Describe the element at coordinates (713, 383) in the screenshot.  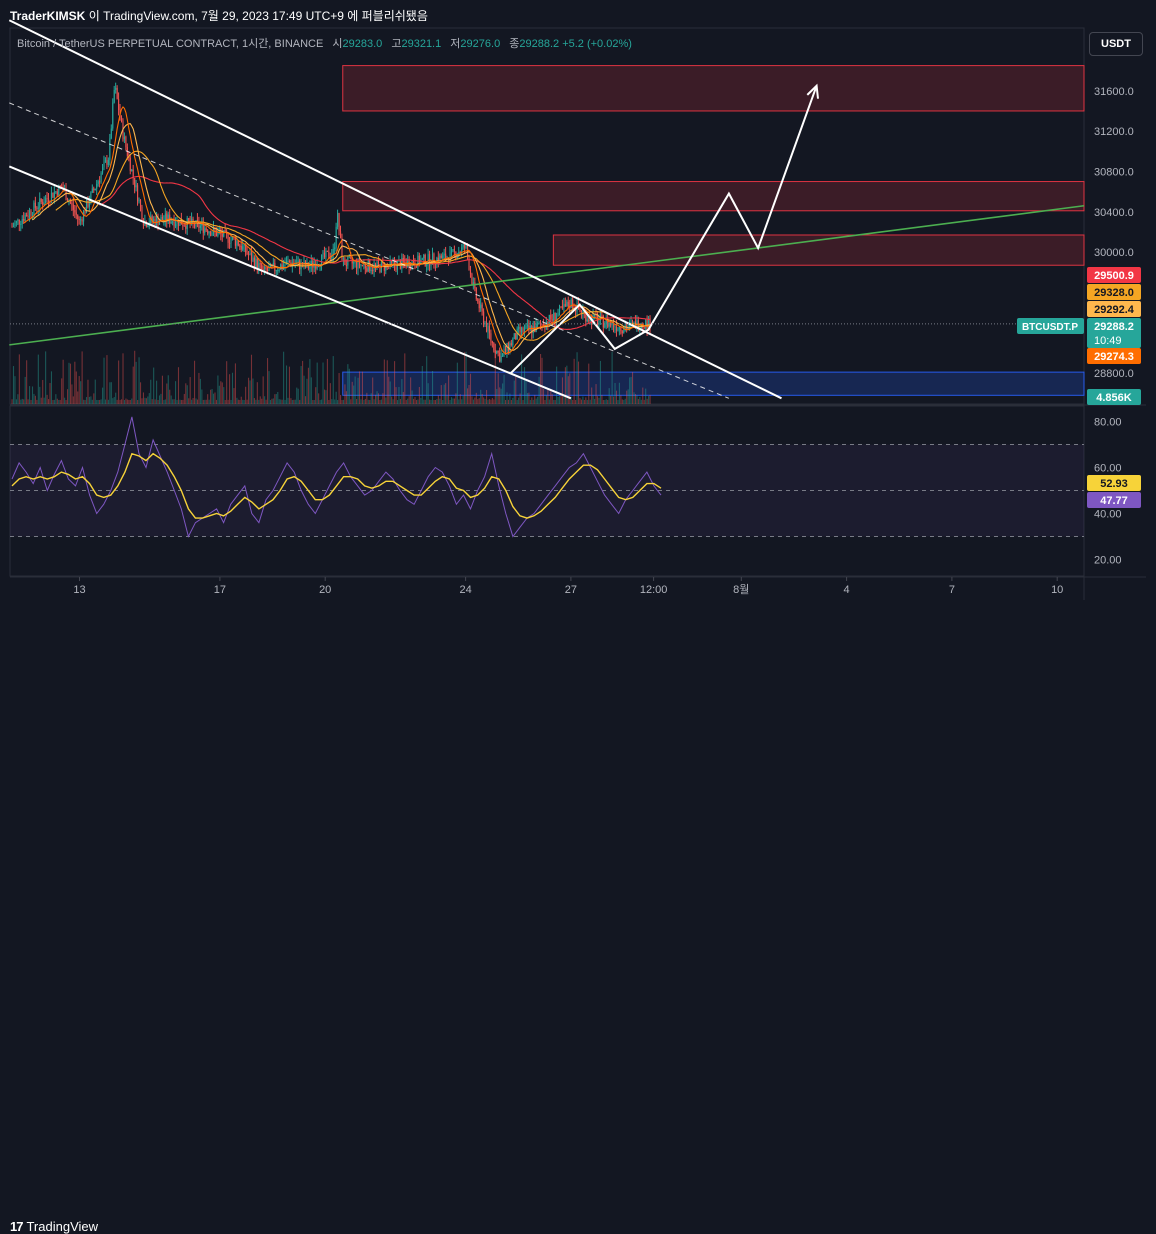
I see `demand-zone` at that location.